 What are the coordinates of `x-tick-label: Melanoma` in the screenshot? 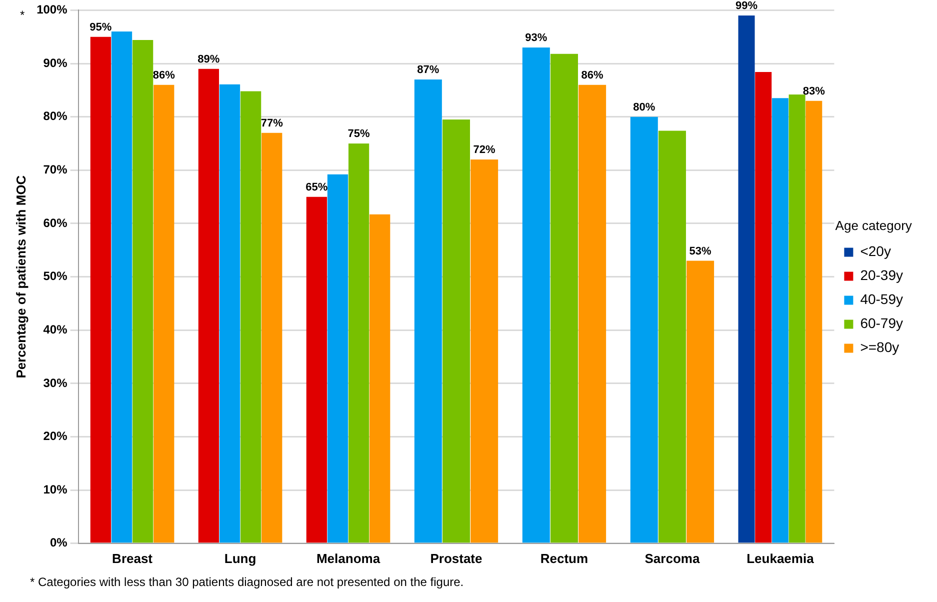 It's located at (348, 558).